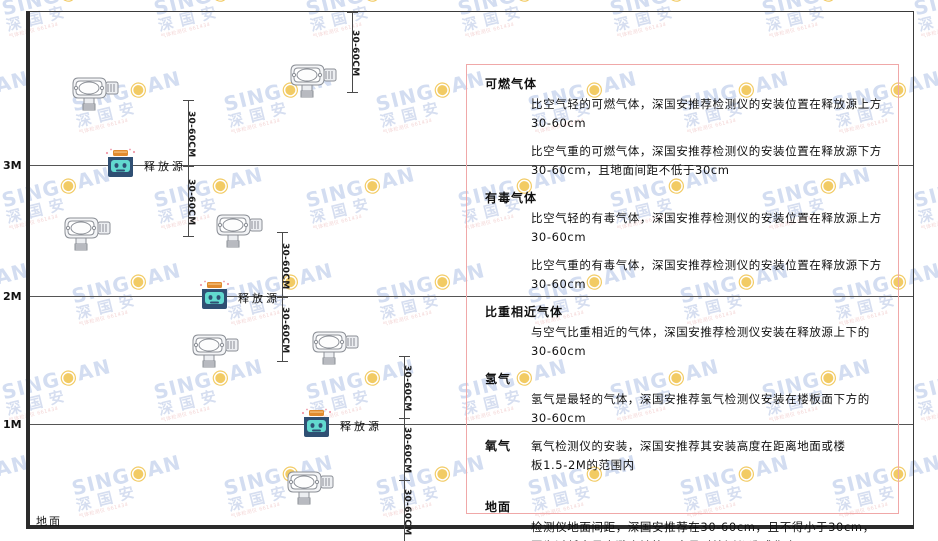  I want to click on release-source-1m, so click(317, 426).